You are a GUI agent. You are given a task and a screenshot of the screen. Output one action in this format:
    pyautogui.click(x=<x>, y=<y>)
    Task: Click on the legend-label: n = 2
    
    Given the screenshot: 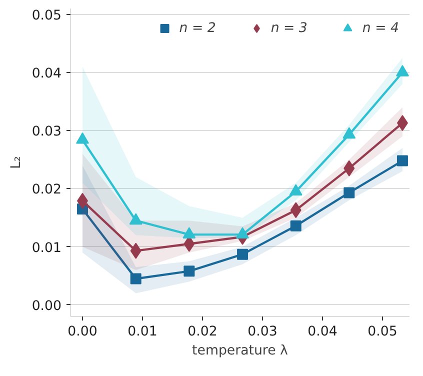 What is the action you would take?
    pyautogui.click(x=197, y=28)
    